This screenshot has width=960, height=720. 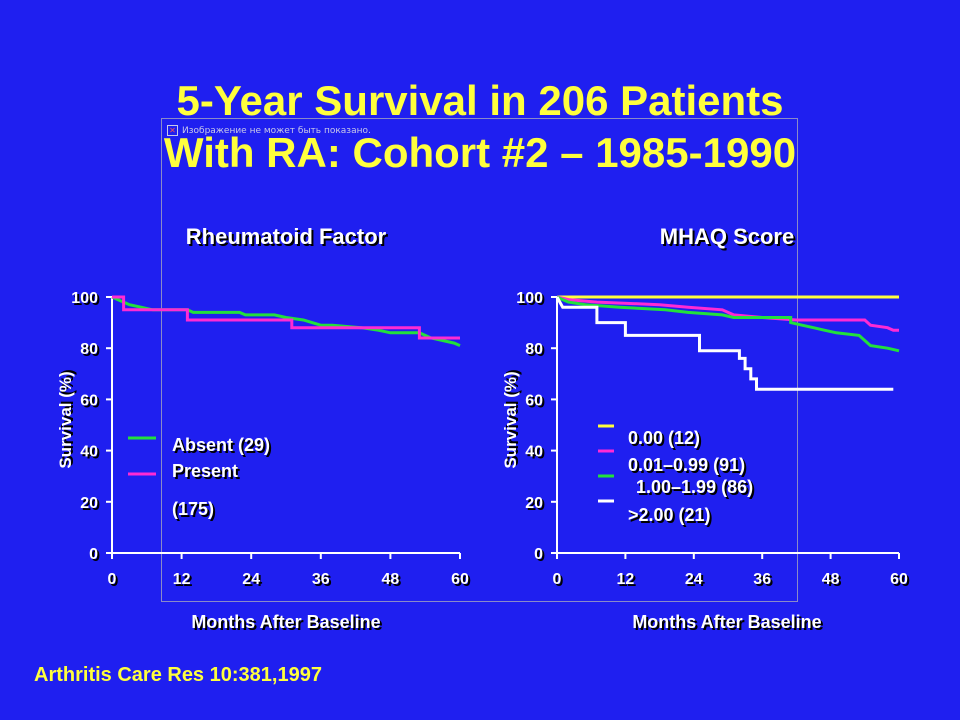 I want to click on legend-label: >2.00 (21), so click(x=669, y=515).